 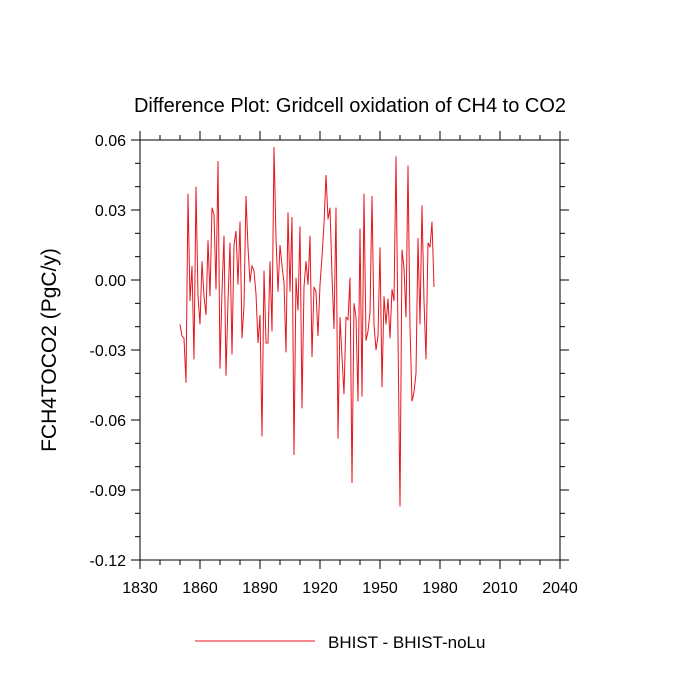 What do you see at coordinates (140, 588) in the screenshot?
I see `x-tick-label: 1830` at bounding box center [140, 588].